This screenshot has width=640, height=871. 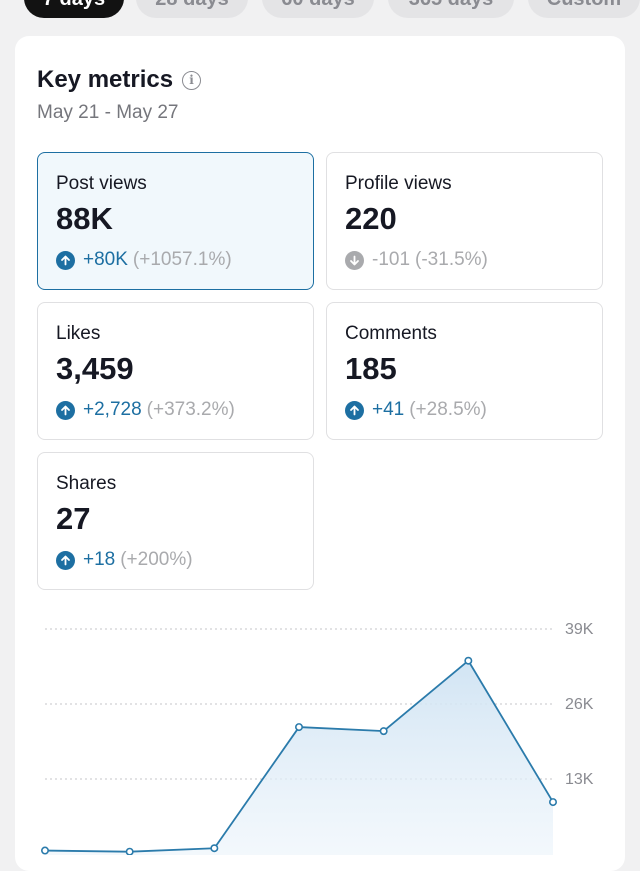 I want to click on metric-value: 88K, so click(x=84, y=218).